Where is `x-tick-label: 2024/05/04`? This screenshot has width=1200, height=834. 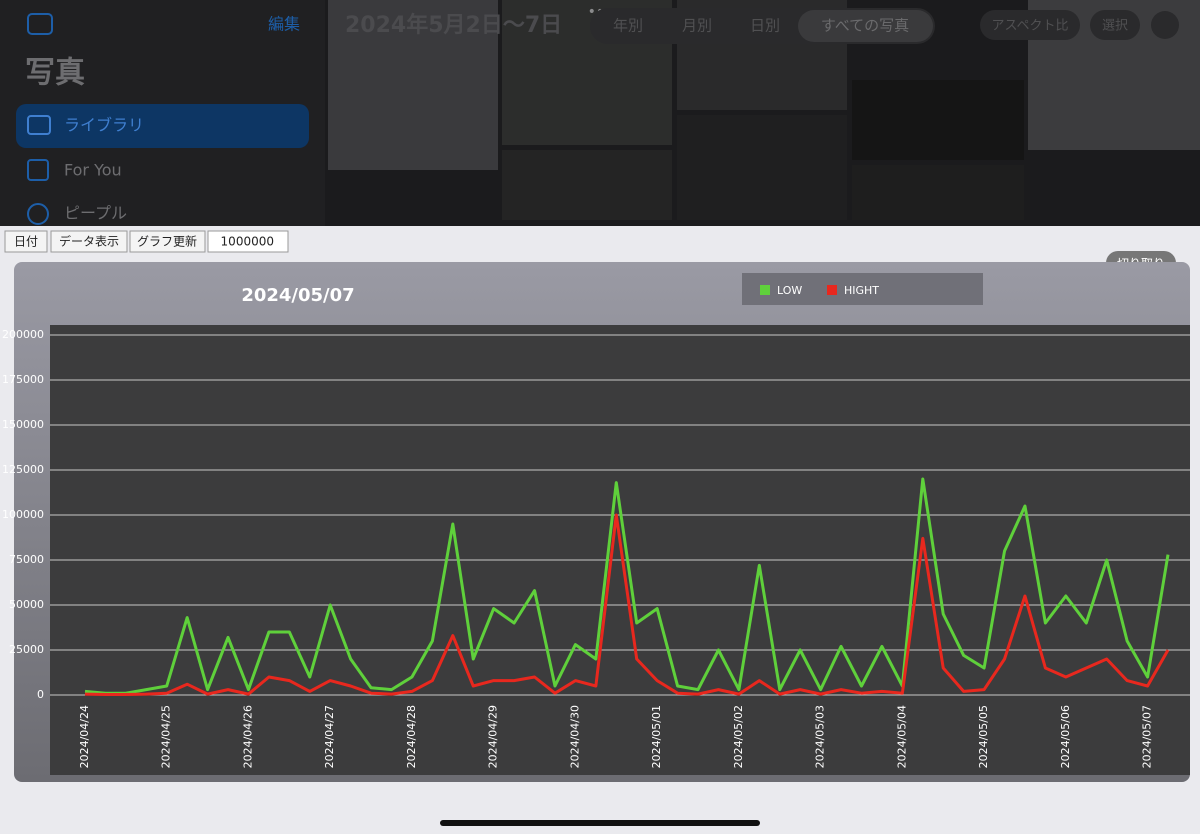 x-tick-label: 2024/05/04 is located at coordinates (901, 736).